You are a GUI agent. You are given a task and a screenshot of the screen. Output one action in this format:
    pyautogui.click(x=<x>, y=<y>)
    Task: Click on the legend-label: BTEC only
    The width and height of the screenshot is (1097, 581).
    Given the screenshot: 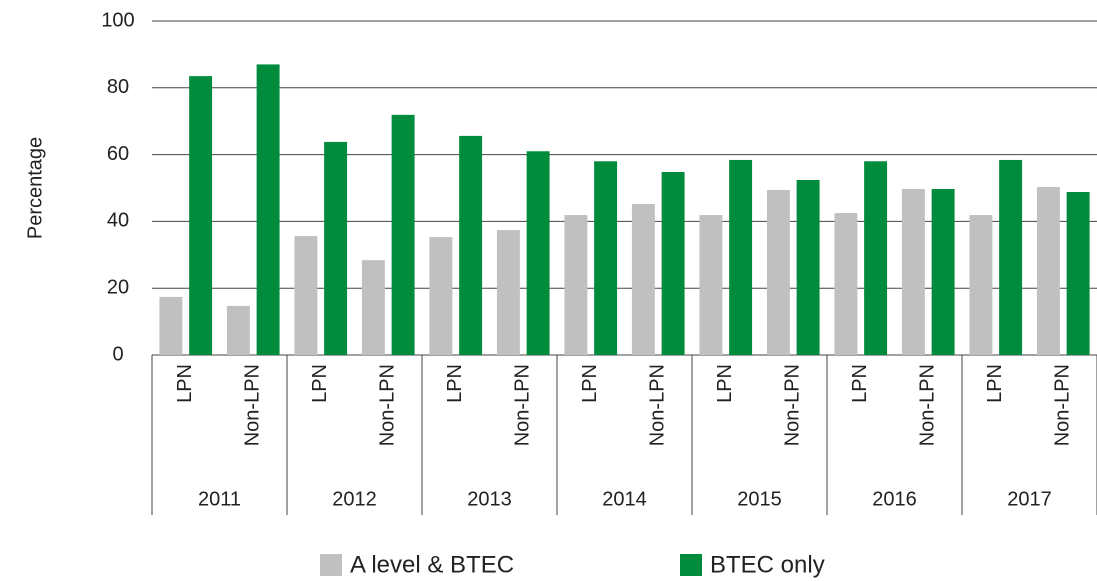 What is the action you would take?
    pyautogui.click(x=767, y=564)
    